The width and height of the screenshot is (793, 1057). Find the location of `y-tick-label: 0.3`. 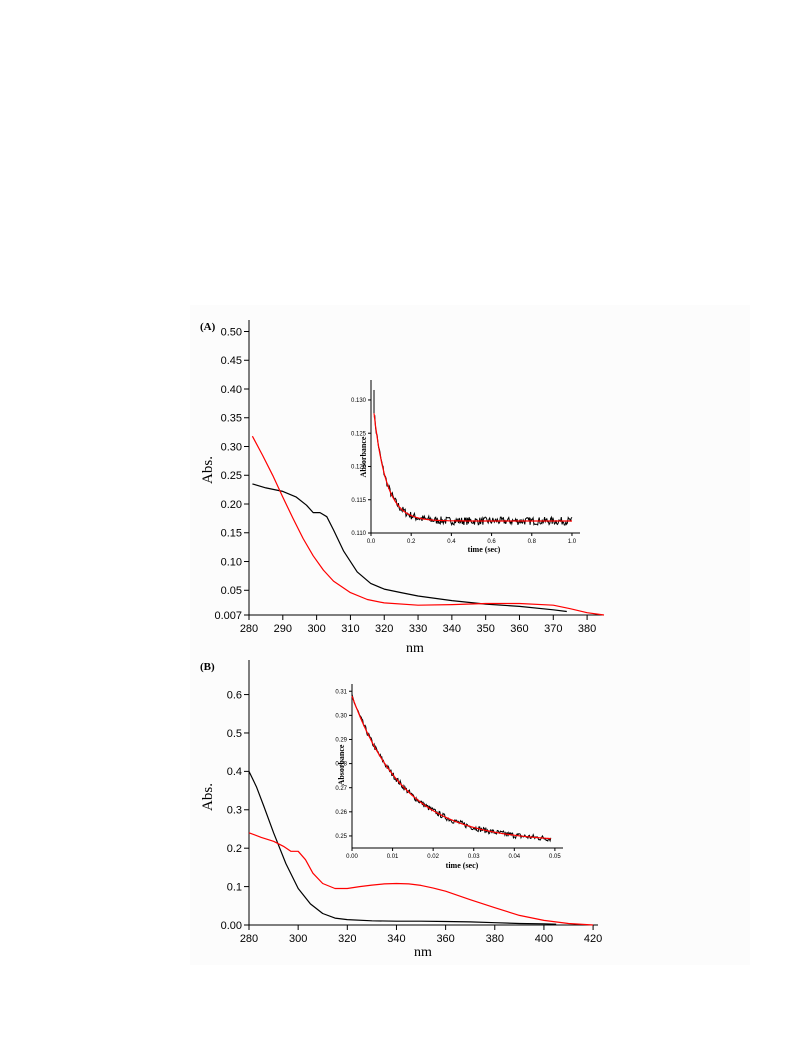

y-tick-label: 0.3 is located at coordinates (234, 811).